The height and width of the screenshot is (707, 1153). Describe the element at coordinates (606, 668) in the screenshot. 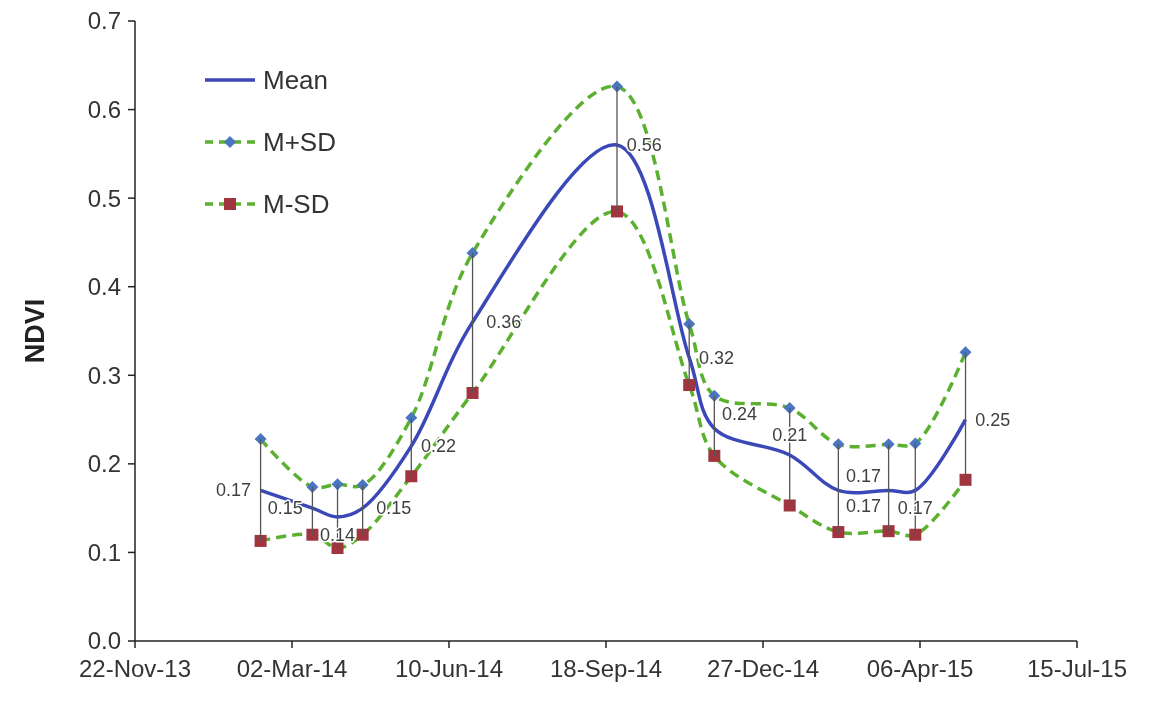

I see `x-tick-label: 18-Sep-14` at that location.